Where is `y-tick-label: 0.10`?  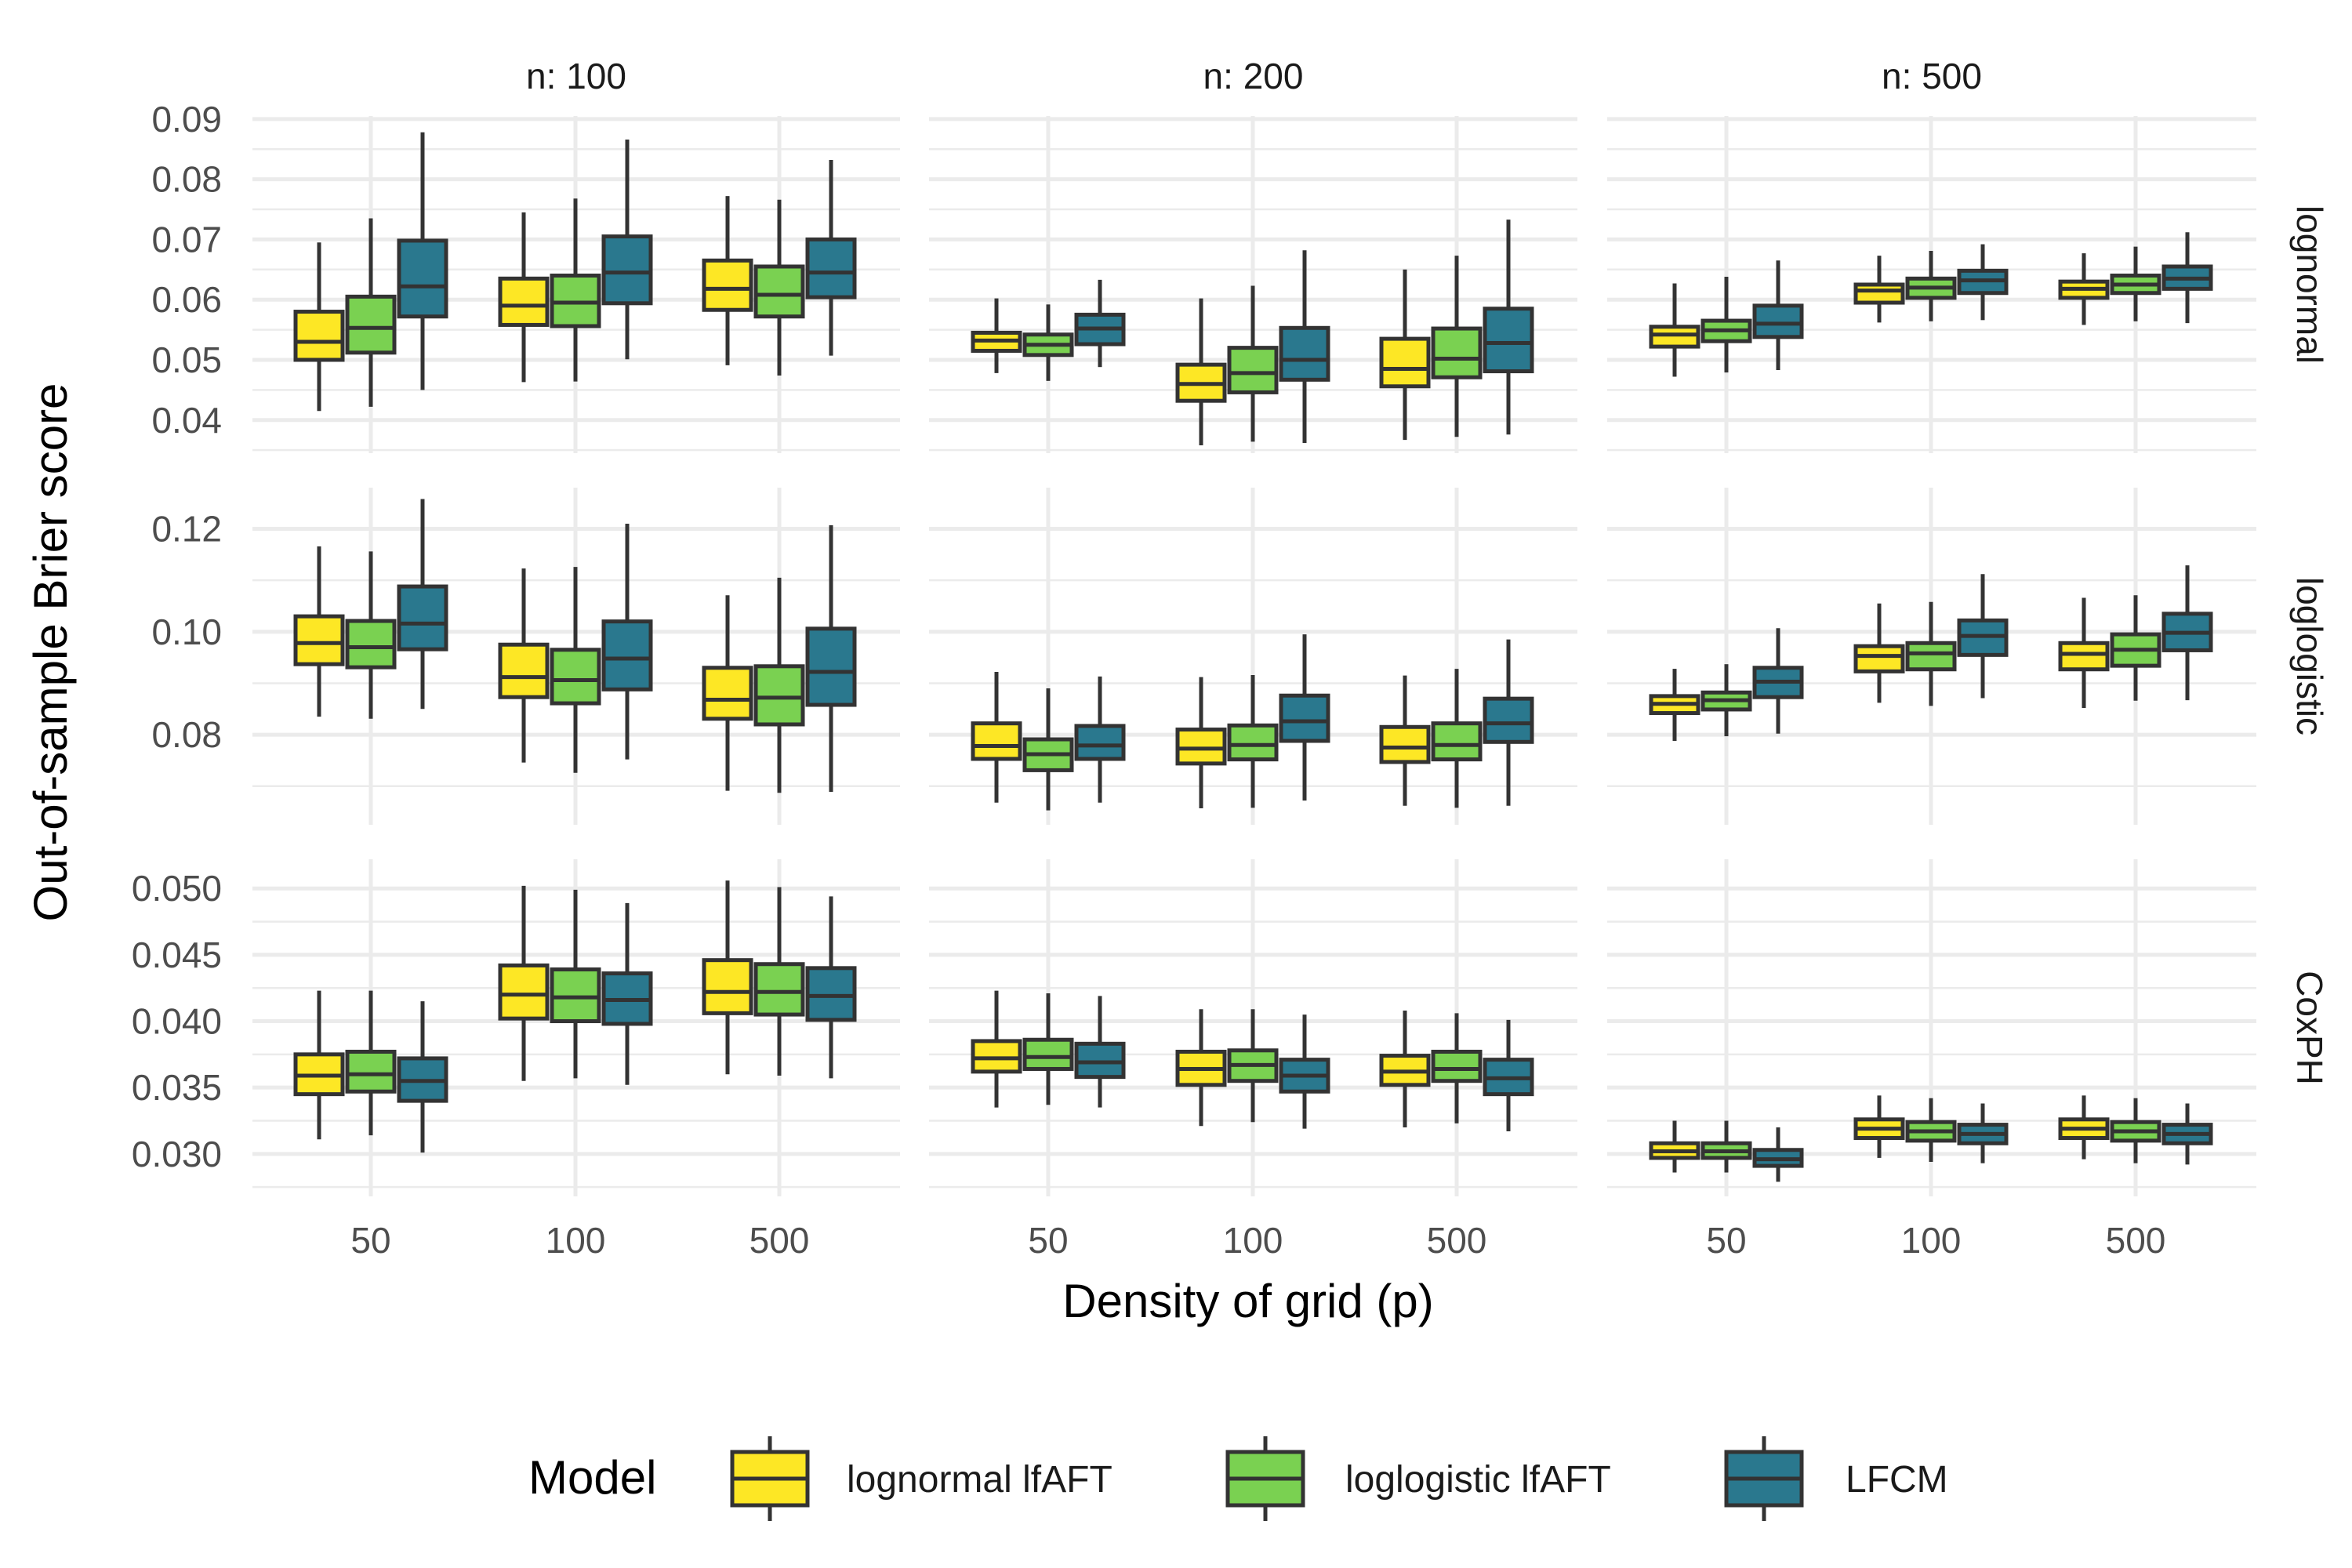 y-tick-label: 0.10 is located at coordinates (186, 632).